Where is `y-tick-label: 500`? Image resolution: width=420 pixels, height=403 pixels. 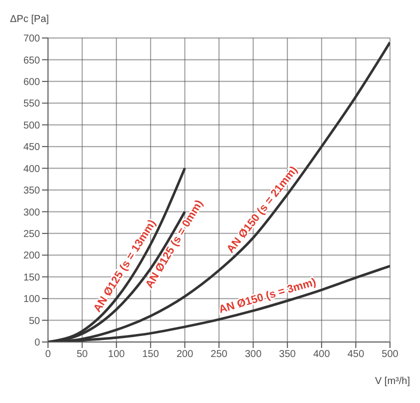 y-tick-label: 500 is located at coordinates (31, 126).